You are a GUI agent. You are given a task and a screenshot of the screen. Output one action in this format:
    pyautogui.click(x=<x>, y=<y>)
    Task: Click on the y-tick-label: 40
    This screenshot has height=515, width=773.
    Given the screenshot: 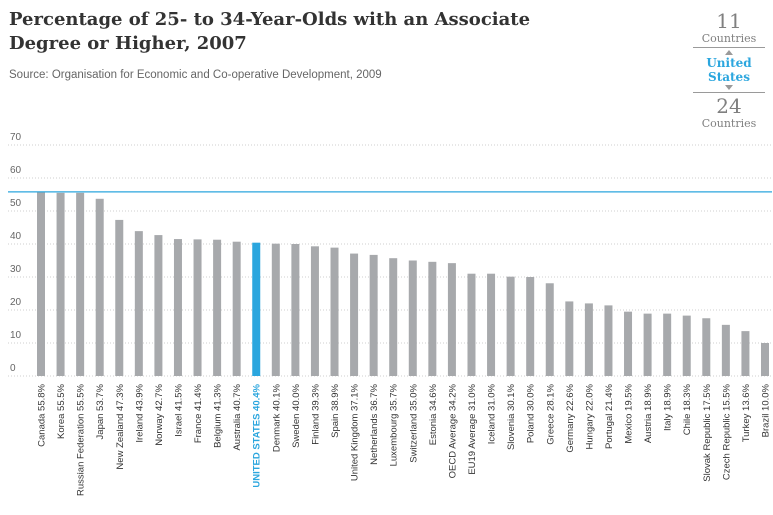 What is the action you would take?
    pyautogui.click(x=16, y=236)
    